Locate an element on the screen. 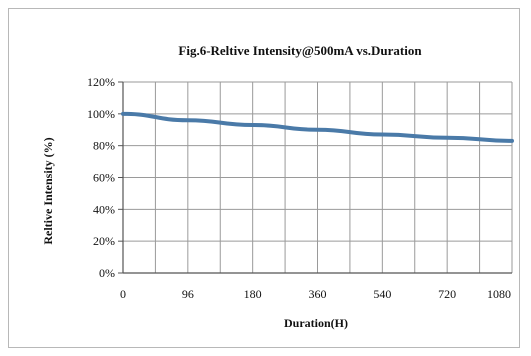 Image resolution: width=531 pixels, height=356 pixels. series-line is located at coordinates (317, 127).